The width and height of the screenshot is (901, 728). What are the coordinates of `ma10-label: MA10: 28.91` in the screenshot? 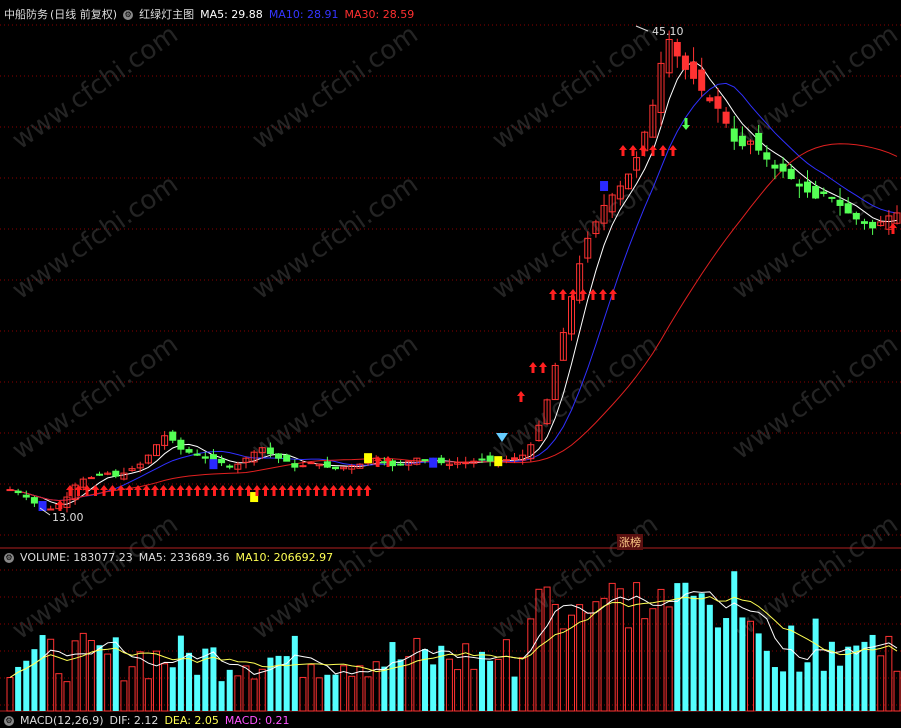 It's located at (303, 14).